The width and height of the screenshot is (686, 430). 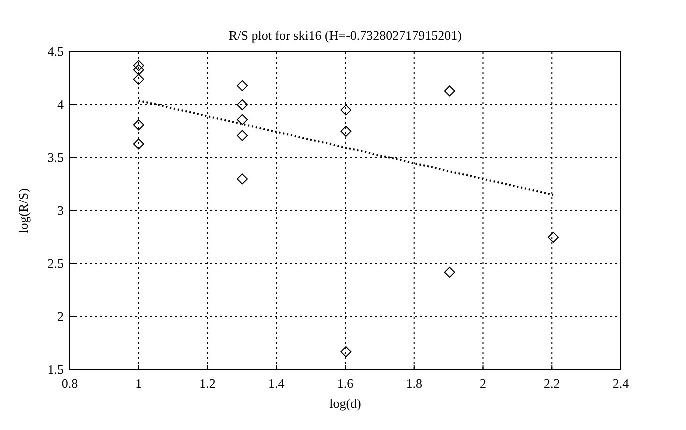 I want to click on y-tick-label: 4.5, so click(x=56, y=51).